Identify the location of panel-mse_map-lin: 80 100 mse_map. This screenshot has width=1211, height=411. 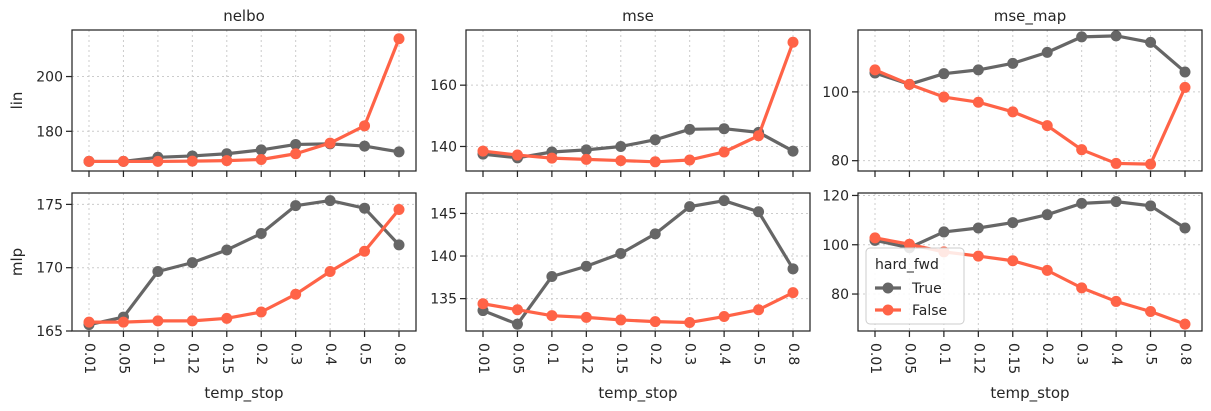
(1012, 92).